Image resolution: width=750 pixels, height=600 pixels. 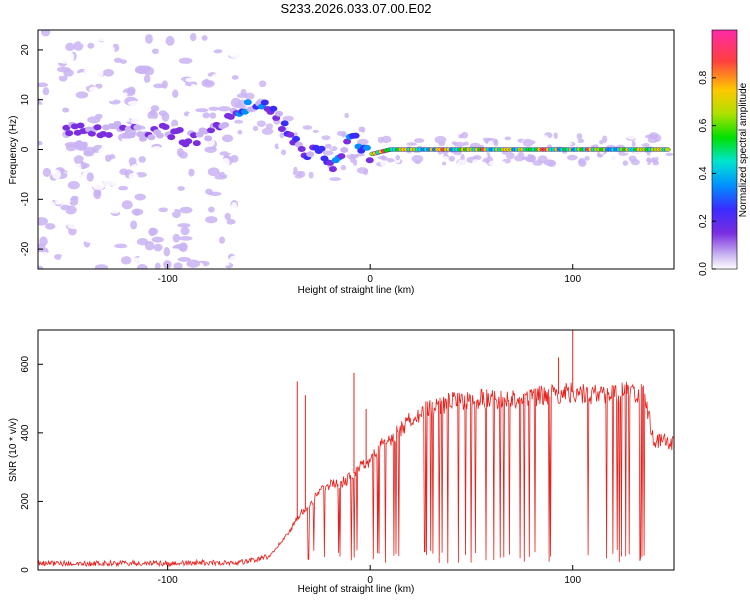 I want to click on spectrogram-x-label: Height of straight line (km), so click(x=356, y=290).